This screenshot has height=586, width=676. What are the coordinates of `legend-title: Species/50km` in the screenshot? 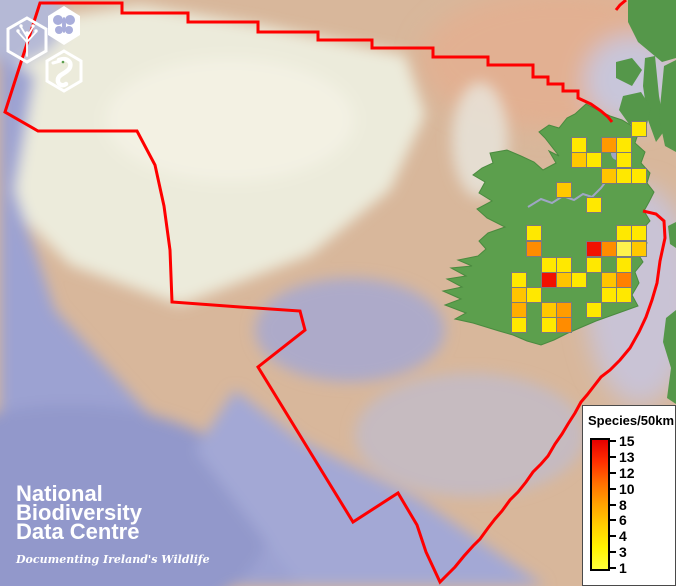 It's located at (631, 420).